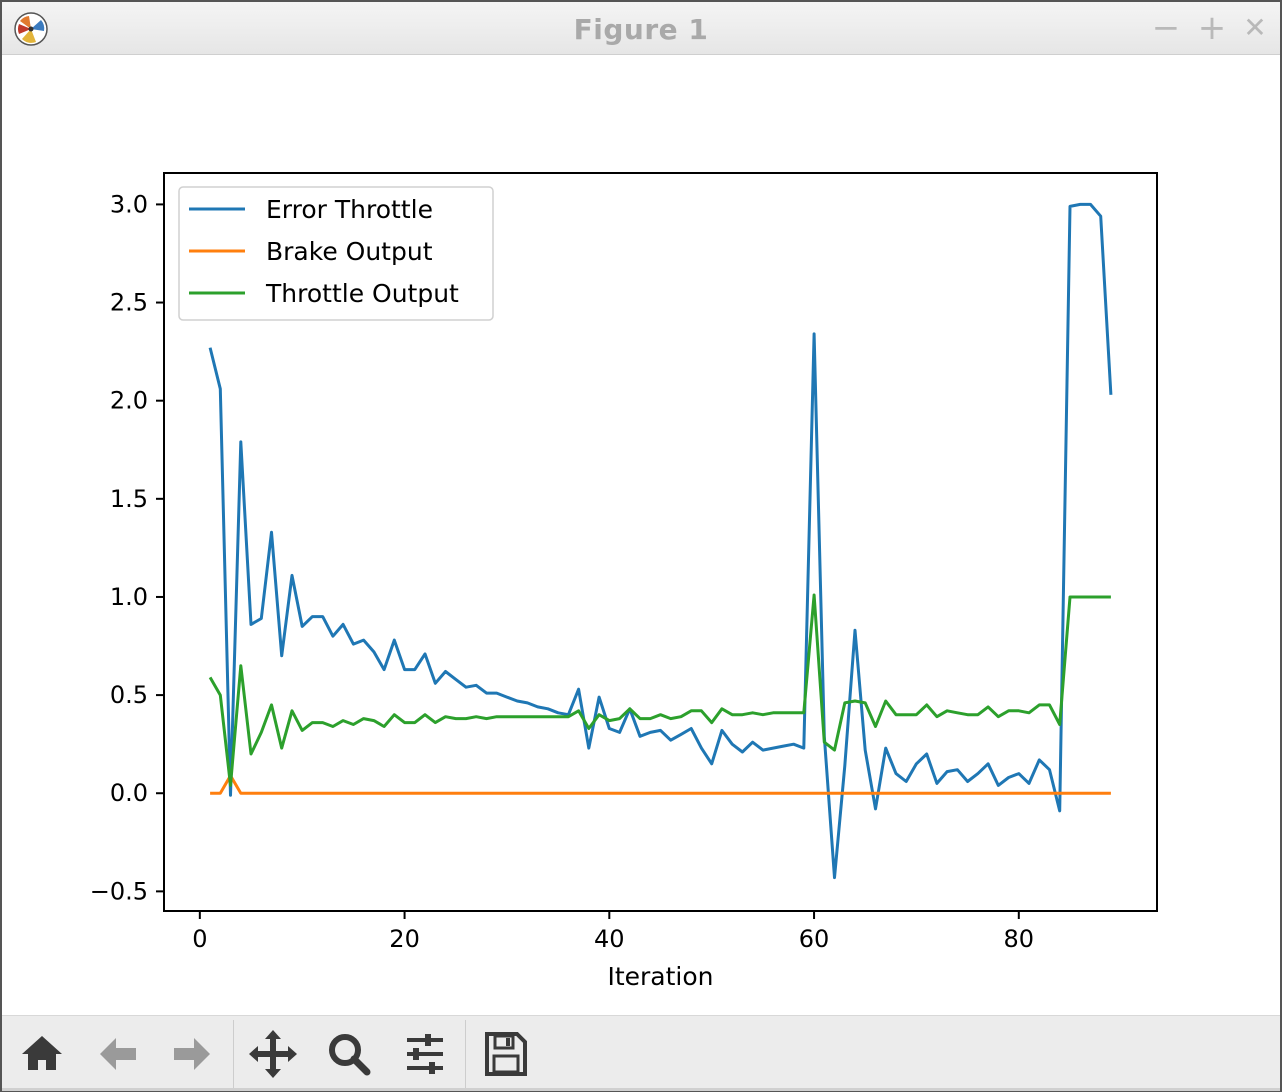 This screenshot has height=1092, width=1282. I want to click on configure-subplots-button, so click(425, 1054).